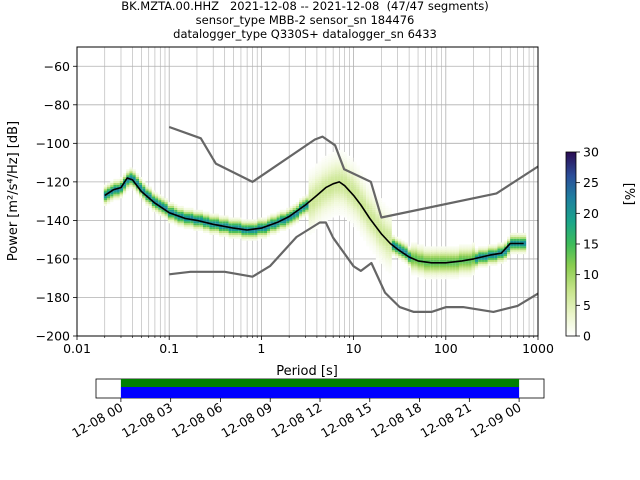 The width and height of the screenshot is (640, 480). Describe the element at coordinates (53, 258) in the screenshot. I see `y-tick-label: −160` at that location.